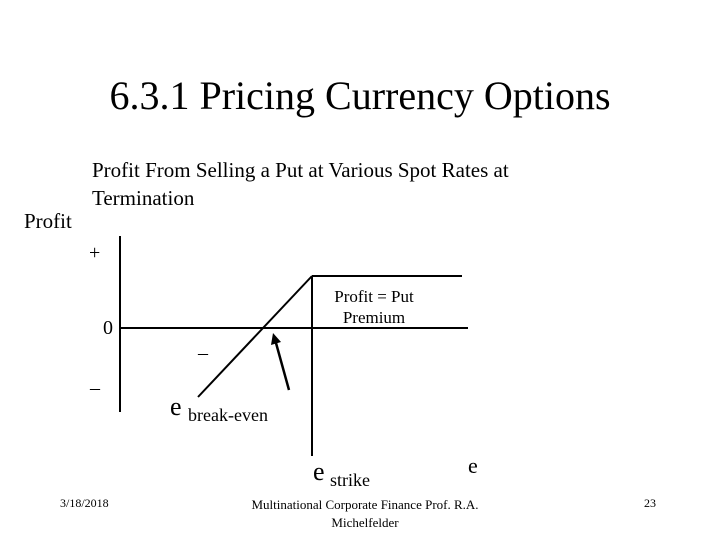  What do you see at coordinates (319, 471) in the screenshot?
I see `strike-e-label: e` at bounding box center [319, 471].